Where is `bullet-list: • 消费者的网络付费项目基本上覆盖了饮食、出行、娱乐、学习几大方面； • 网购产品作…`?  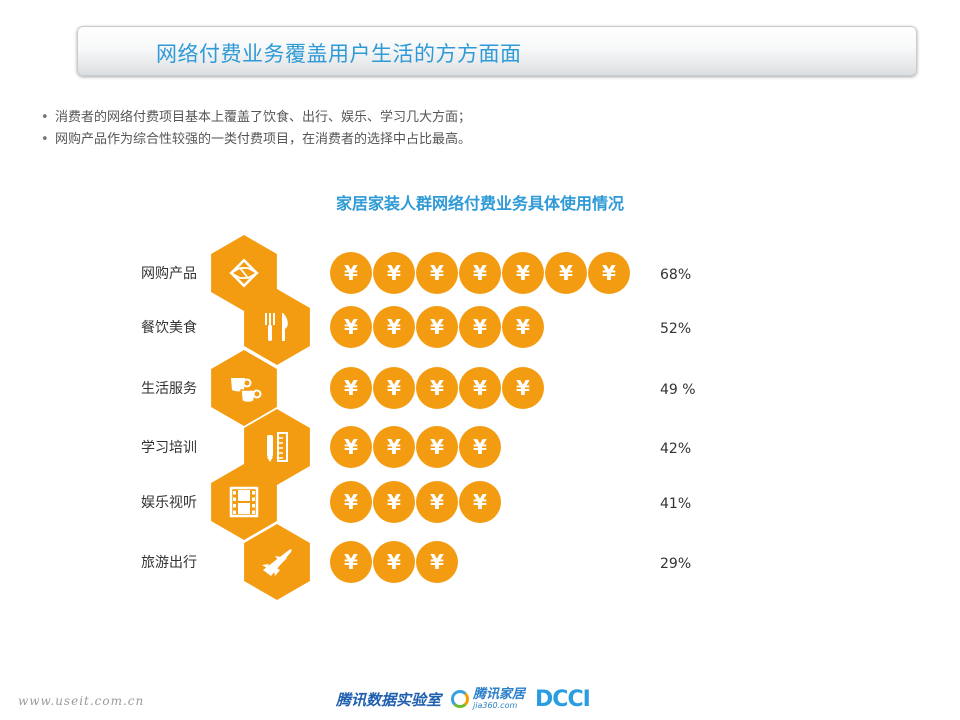
bullet-list: • 消费者的网络付费项目基本上覆盖了饮食、出行、娱乐、学习几大方面； • 网购产品作… is located at coordinates (256, 129).